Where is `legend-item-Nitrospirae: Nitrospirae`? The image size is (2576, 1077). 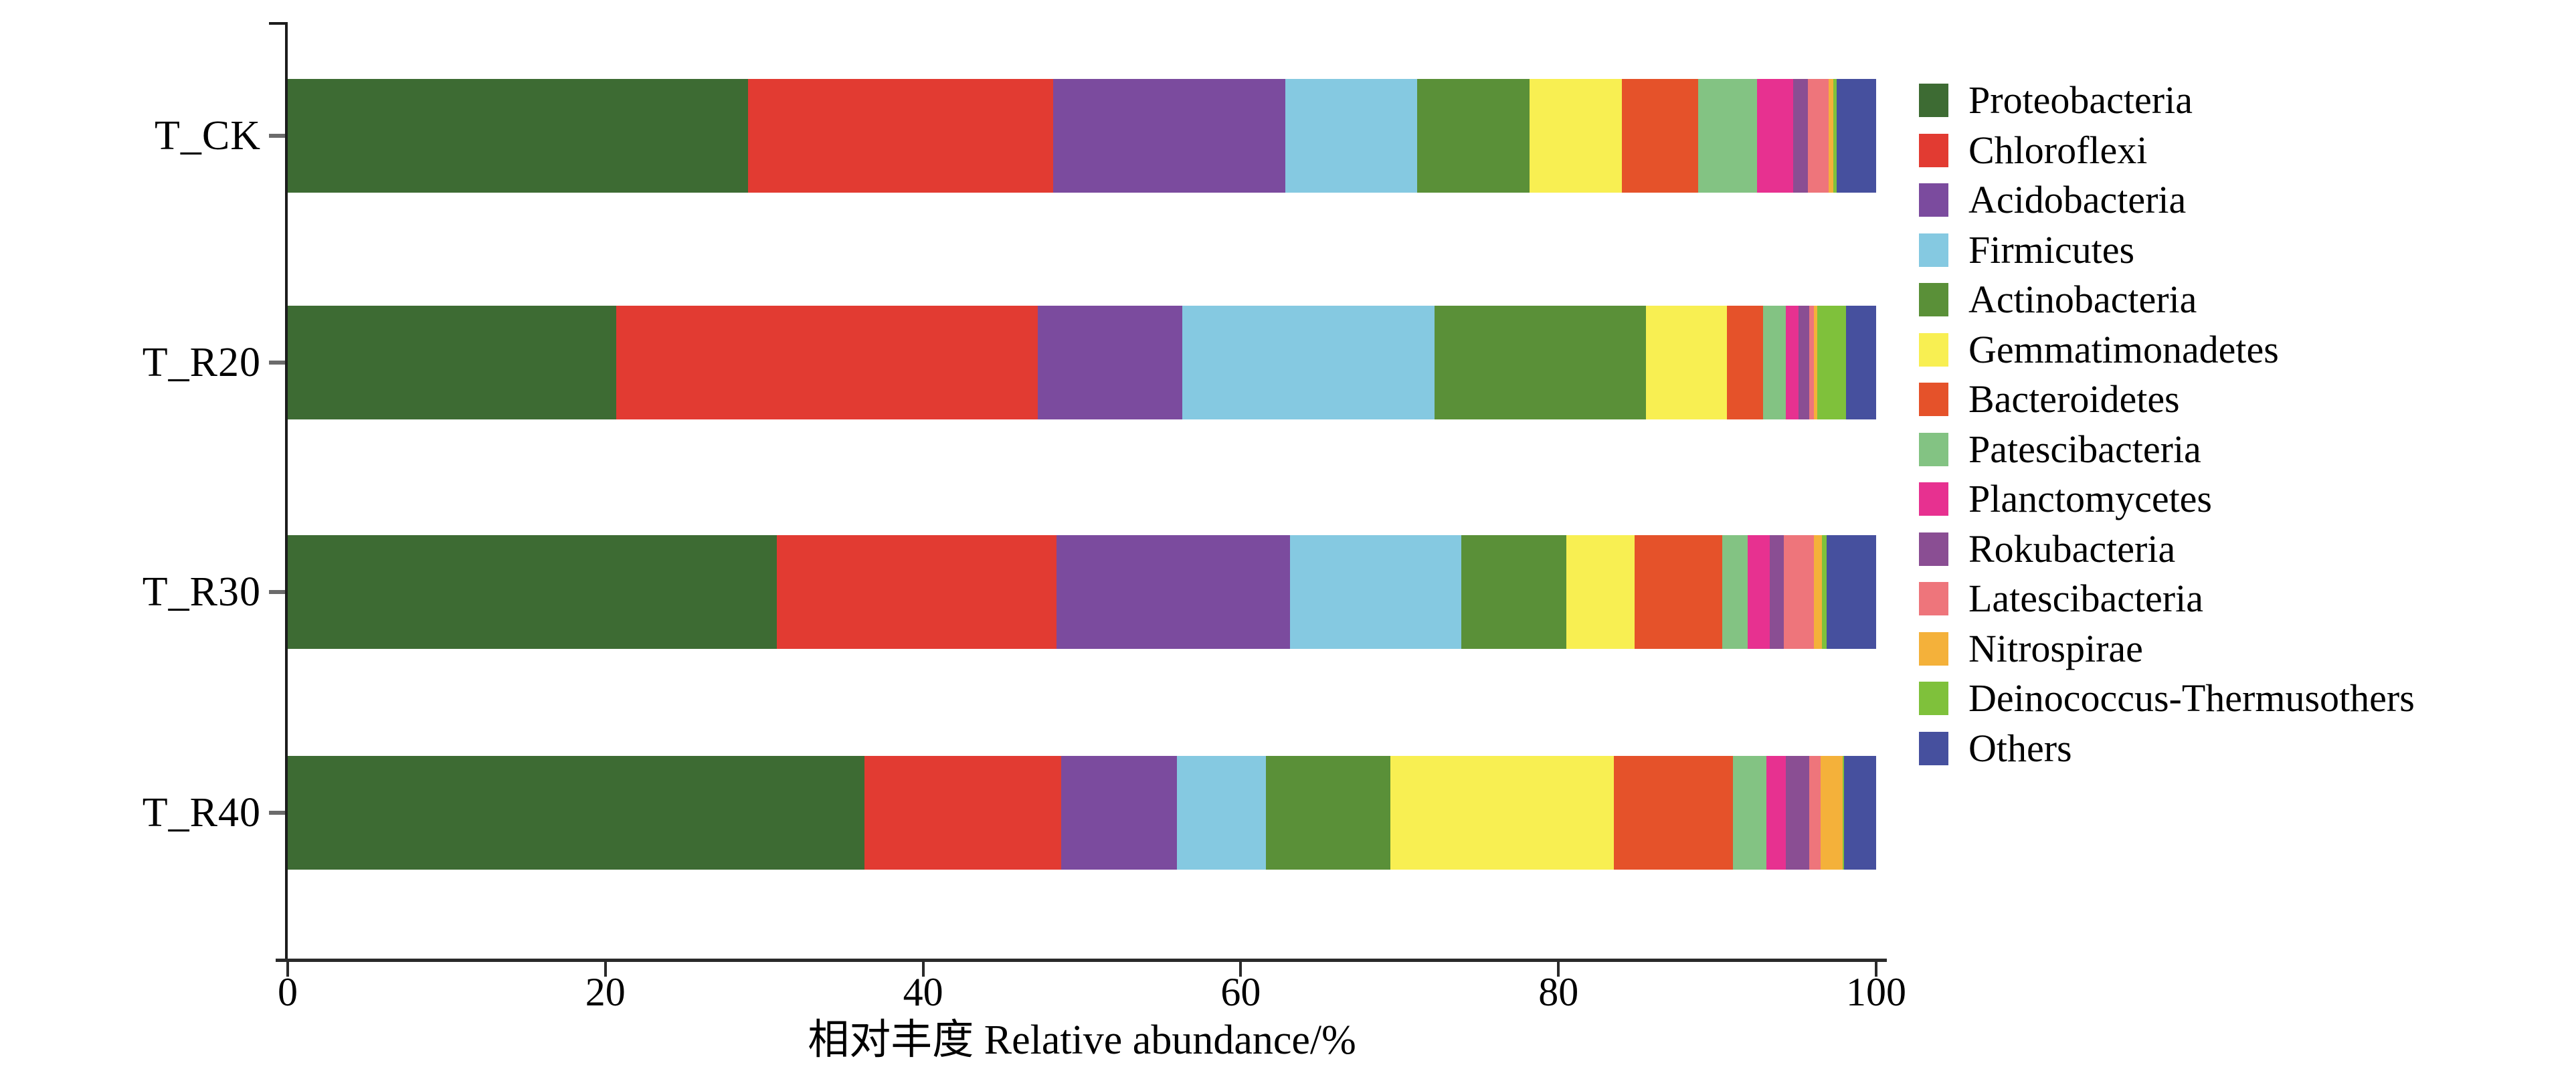
legend-item-Nitrospirae: Nitrospirae is located at coordinates (2031, 649).